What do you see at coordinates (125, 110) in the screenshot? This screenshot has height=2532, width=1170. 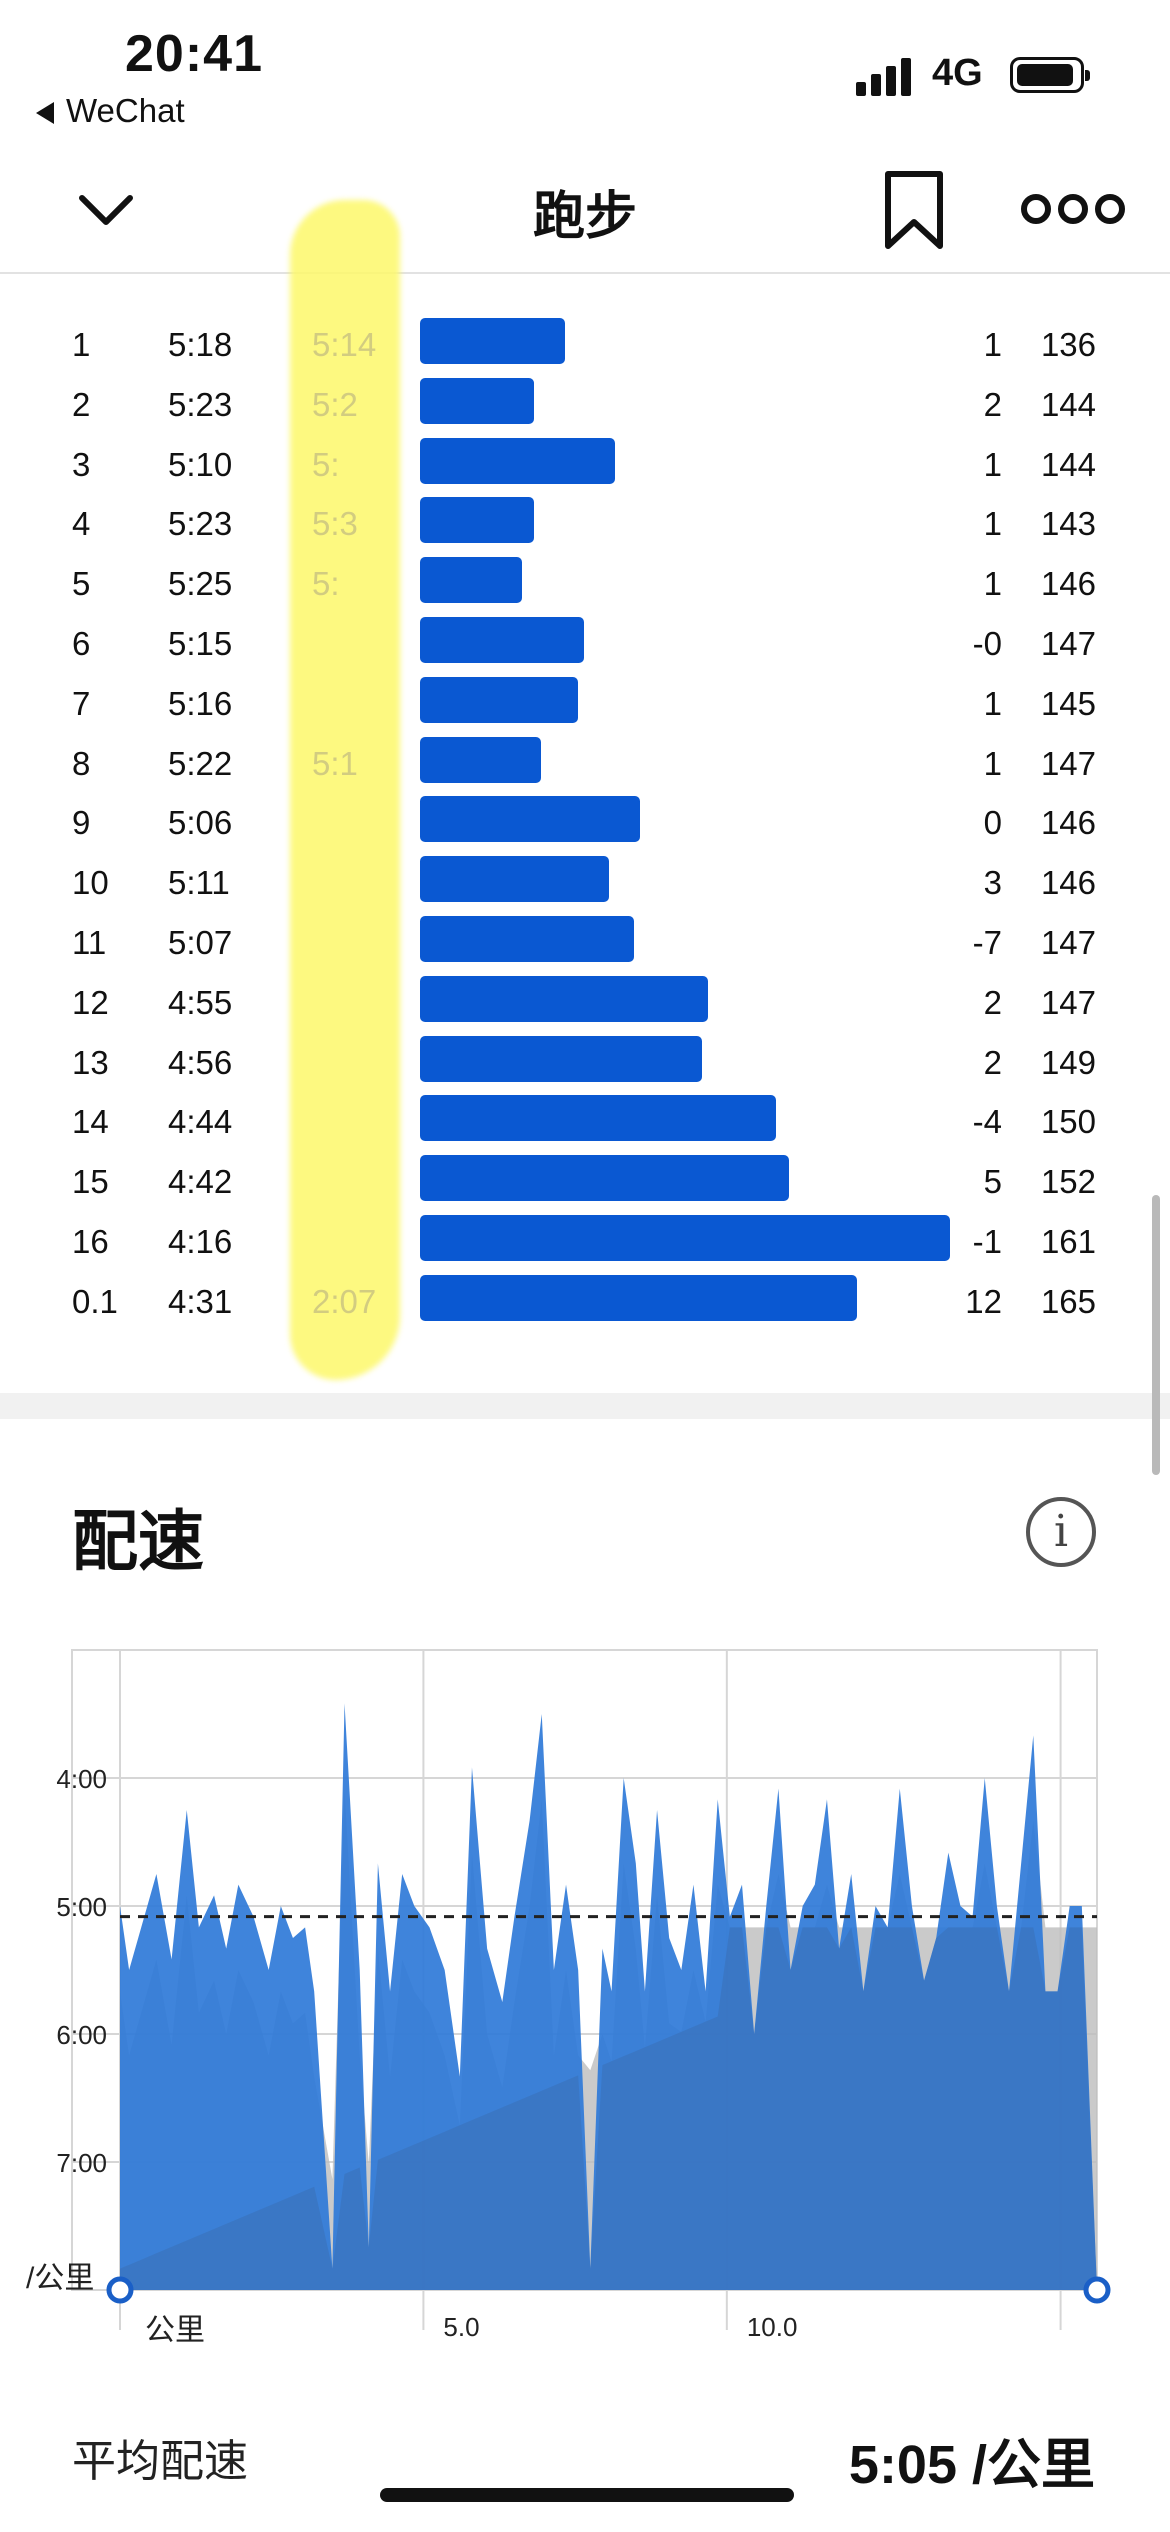 I see `back-app-label: WeChat` at bounding box center [125, 110].